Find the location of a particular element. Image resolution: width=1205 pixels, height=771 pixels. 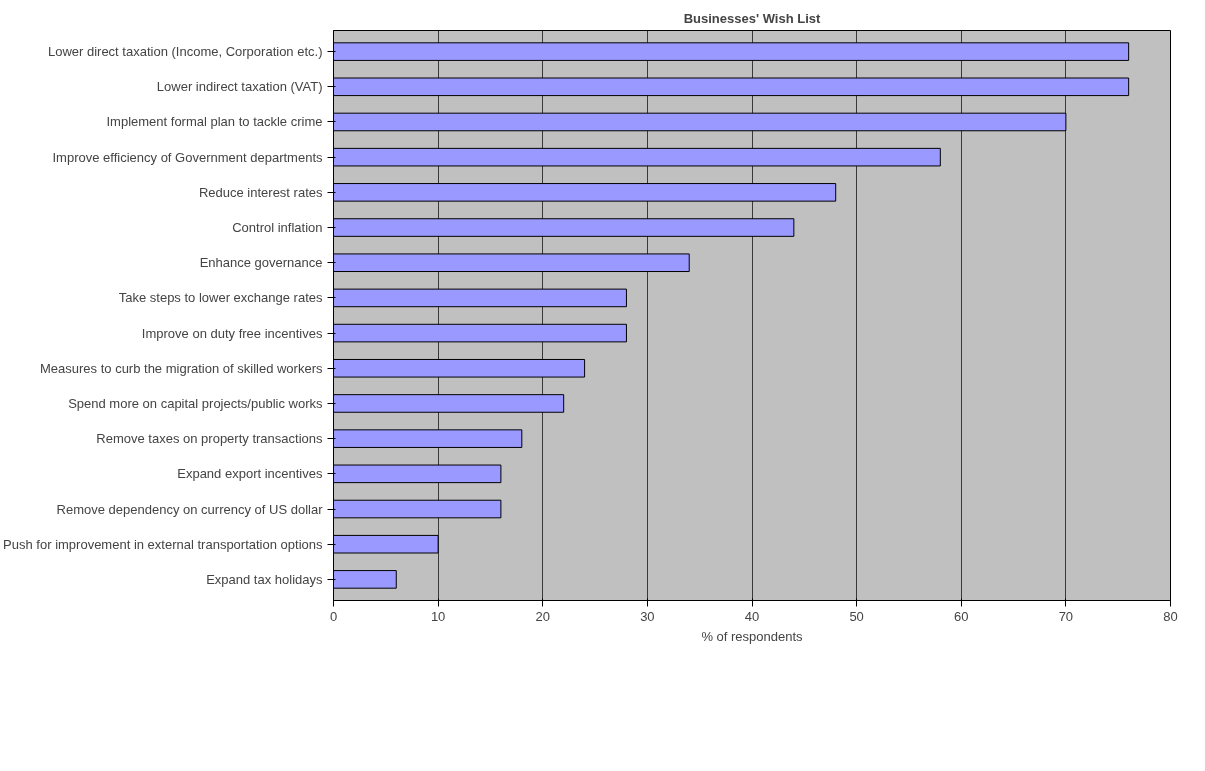

x-tick-label: 20 is located at coordinates (542, 616).